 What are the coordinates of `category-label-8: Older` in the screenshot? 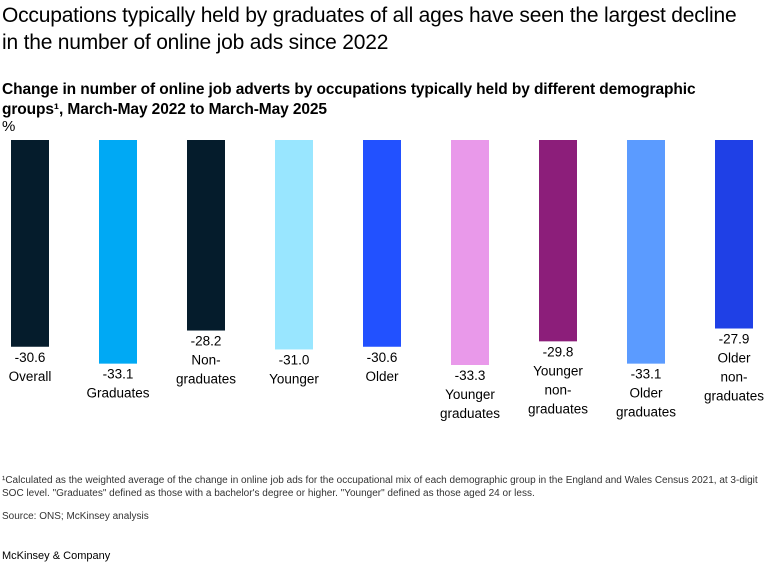 It's located at (734, 358).